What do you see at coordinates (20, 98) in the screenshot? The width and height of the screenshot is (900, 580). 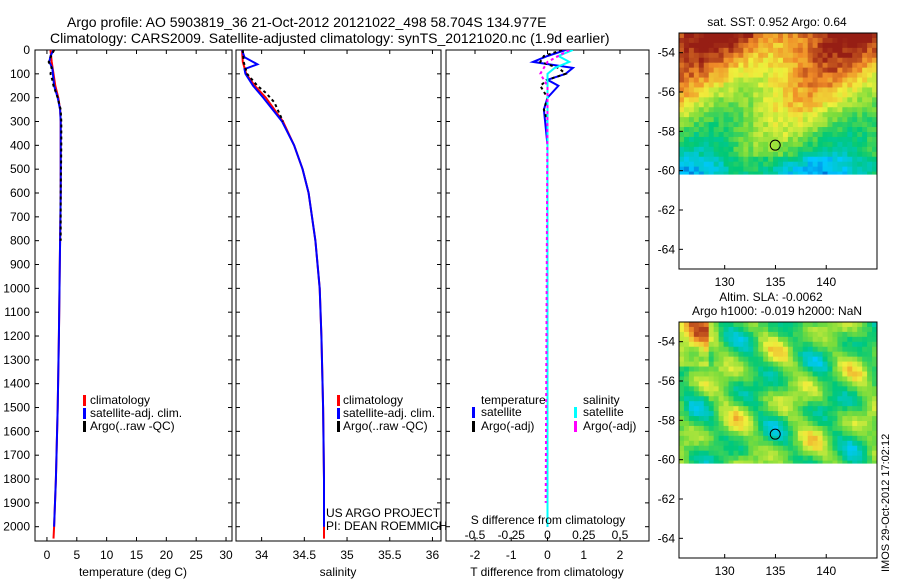 I see `depth-tick-label: 200` at bounding box center [20, 98].